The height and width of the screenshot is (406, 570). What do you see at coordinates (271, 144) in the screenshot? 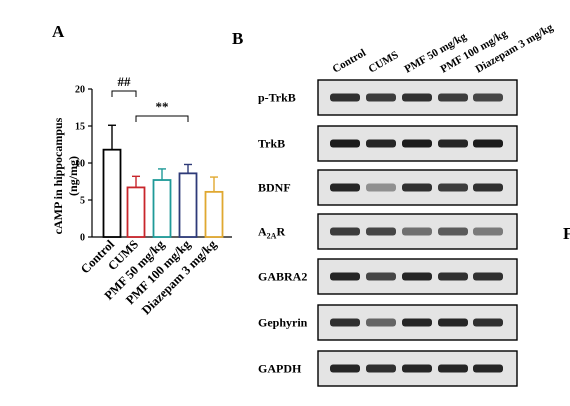
I see `blot-row-label: TrkB` at bounding box center [271, 144].